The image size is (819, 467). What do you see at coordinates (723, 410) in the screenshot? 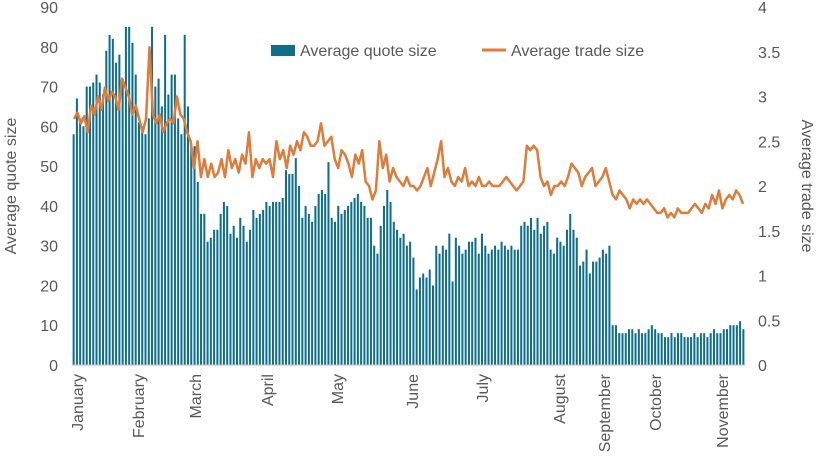
I see `x-tick-label: November` at bounding box center [723, 410].